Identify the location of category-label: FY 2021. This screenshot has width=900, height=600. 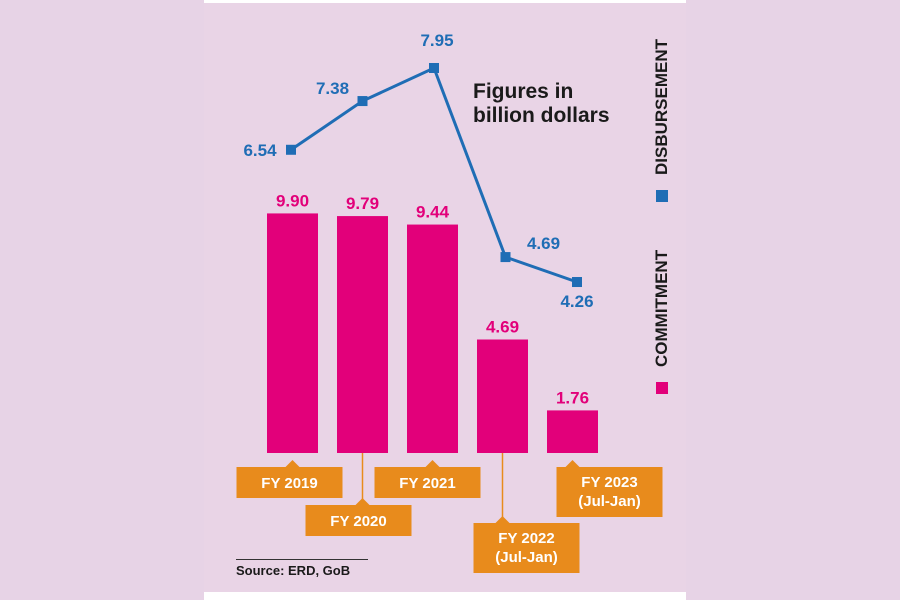
(427, 483).